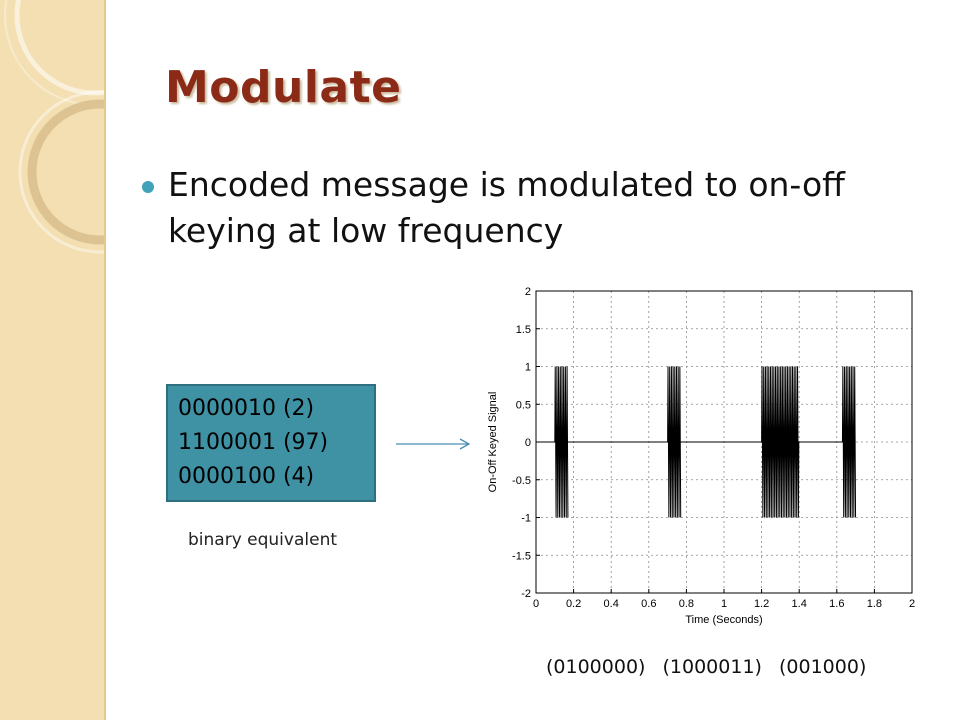 This screenshot has width=960, height=720. I want to click on decorative-circles, so click(55, 127).